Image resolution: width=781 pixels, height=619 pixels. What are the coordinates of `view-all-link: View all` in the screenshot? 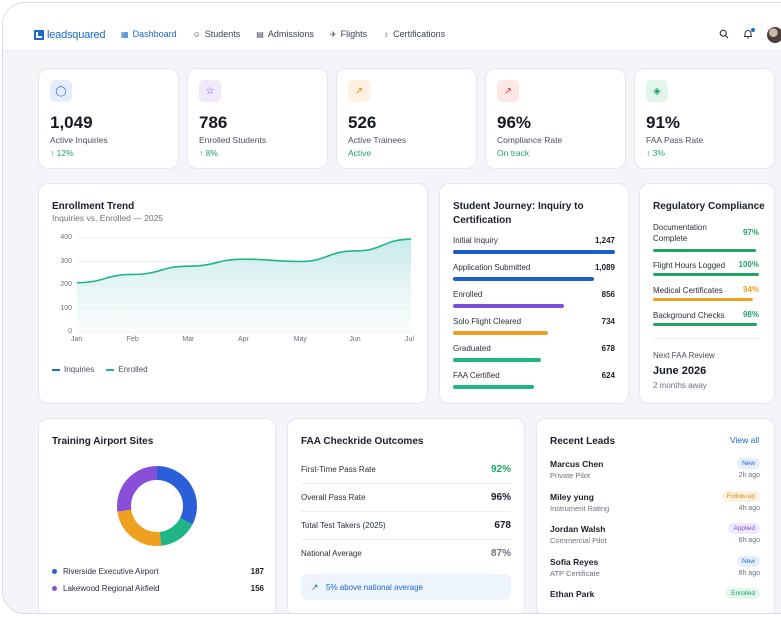 It's located at (745, 440).